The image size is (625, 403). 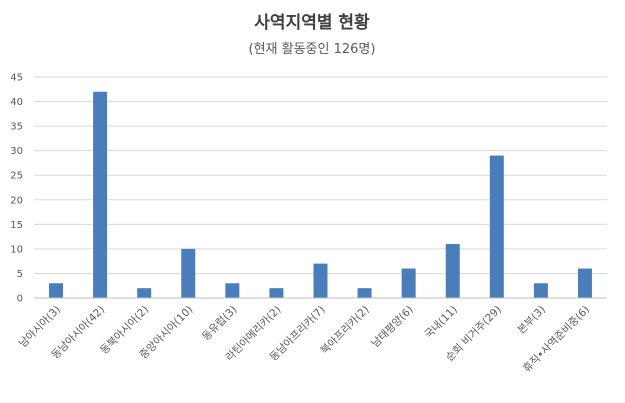 I want to click on y-tick-label: 35, so click(x=16, y=127).